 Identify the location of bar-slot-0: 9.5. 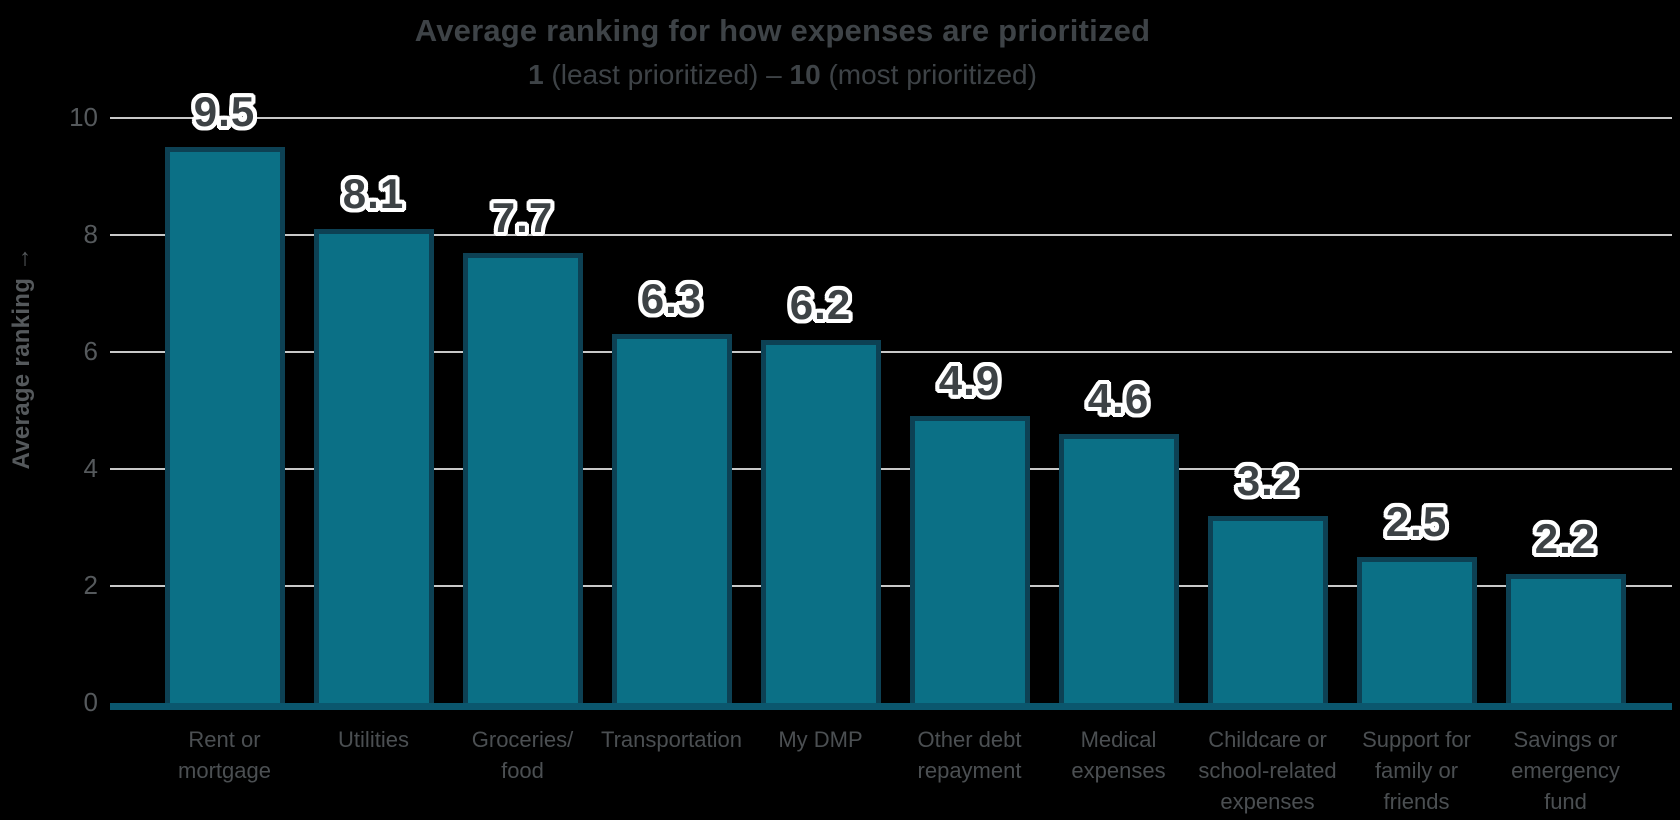
(224, 396).